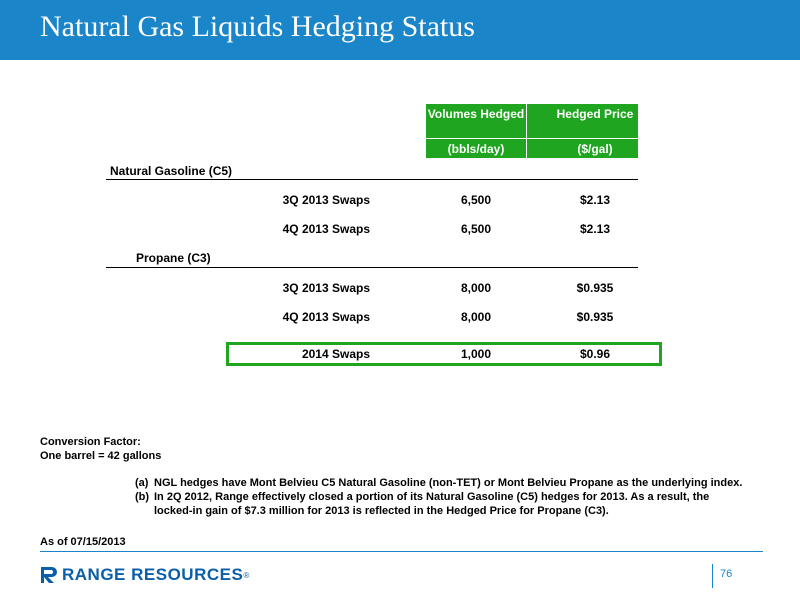  I want to click on header-spacer, so click(539, 121).